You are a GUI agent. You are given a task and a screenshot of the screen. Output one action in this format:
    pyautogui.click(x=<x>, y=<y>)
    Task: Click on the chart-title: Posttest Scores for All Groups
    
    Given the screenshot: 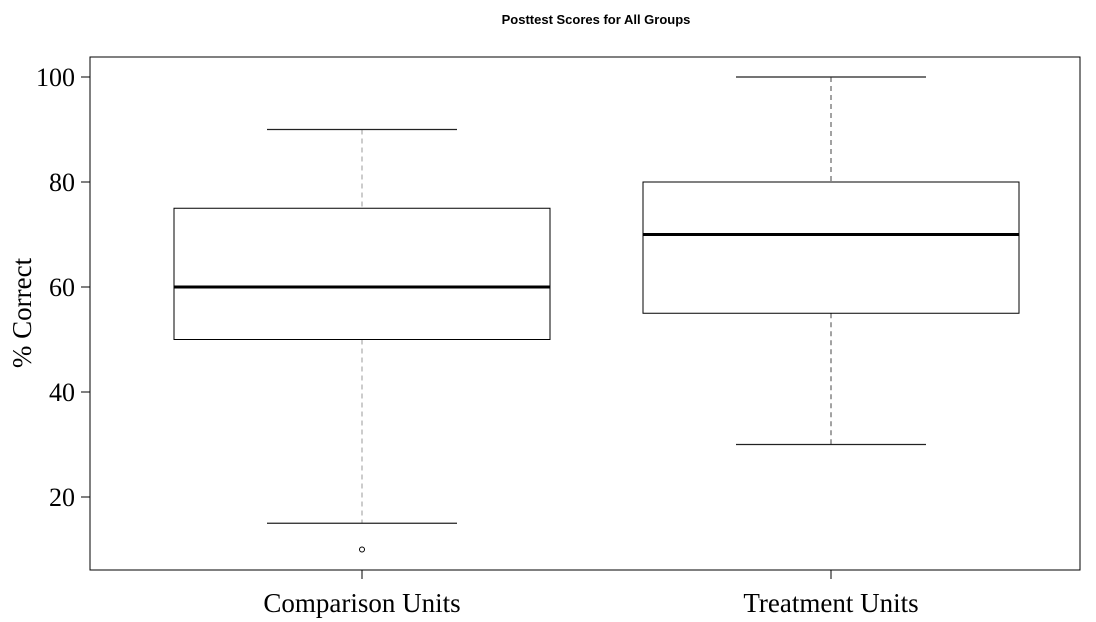 What is the action you would take?
    pyautogui.click(x=596, y=19)
    